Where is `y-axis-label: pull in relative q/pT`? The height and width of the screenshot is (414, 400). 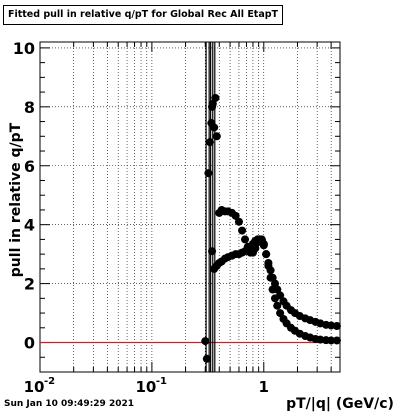
y-axis-label: pull in relative q/pT is located at coordinates (16, 200).